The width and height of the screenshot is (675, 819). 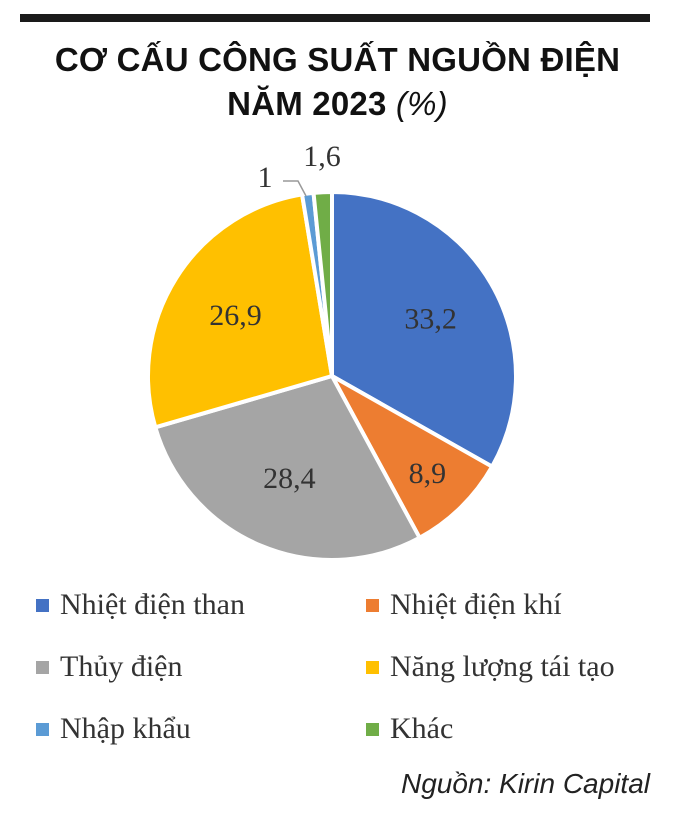 What do you see at coordinates (152, 604) in the screenshot?
I see `legend-label-nhiet-dien-than: Nhiệt điện than` at bounding box center [152, 604].